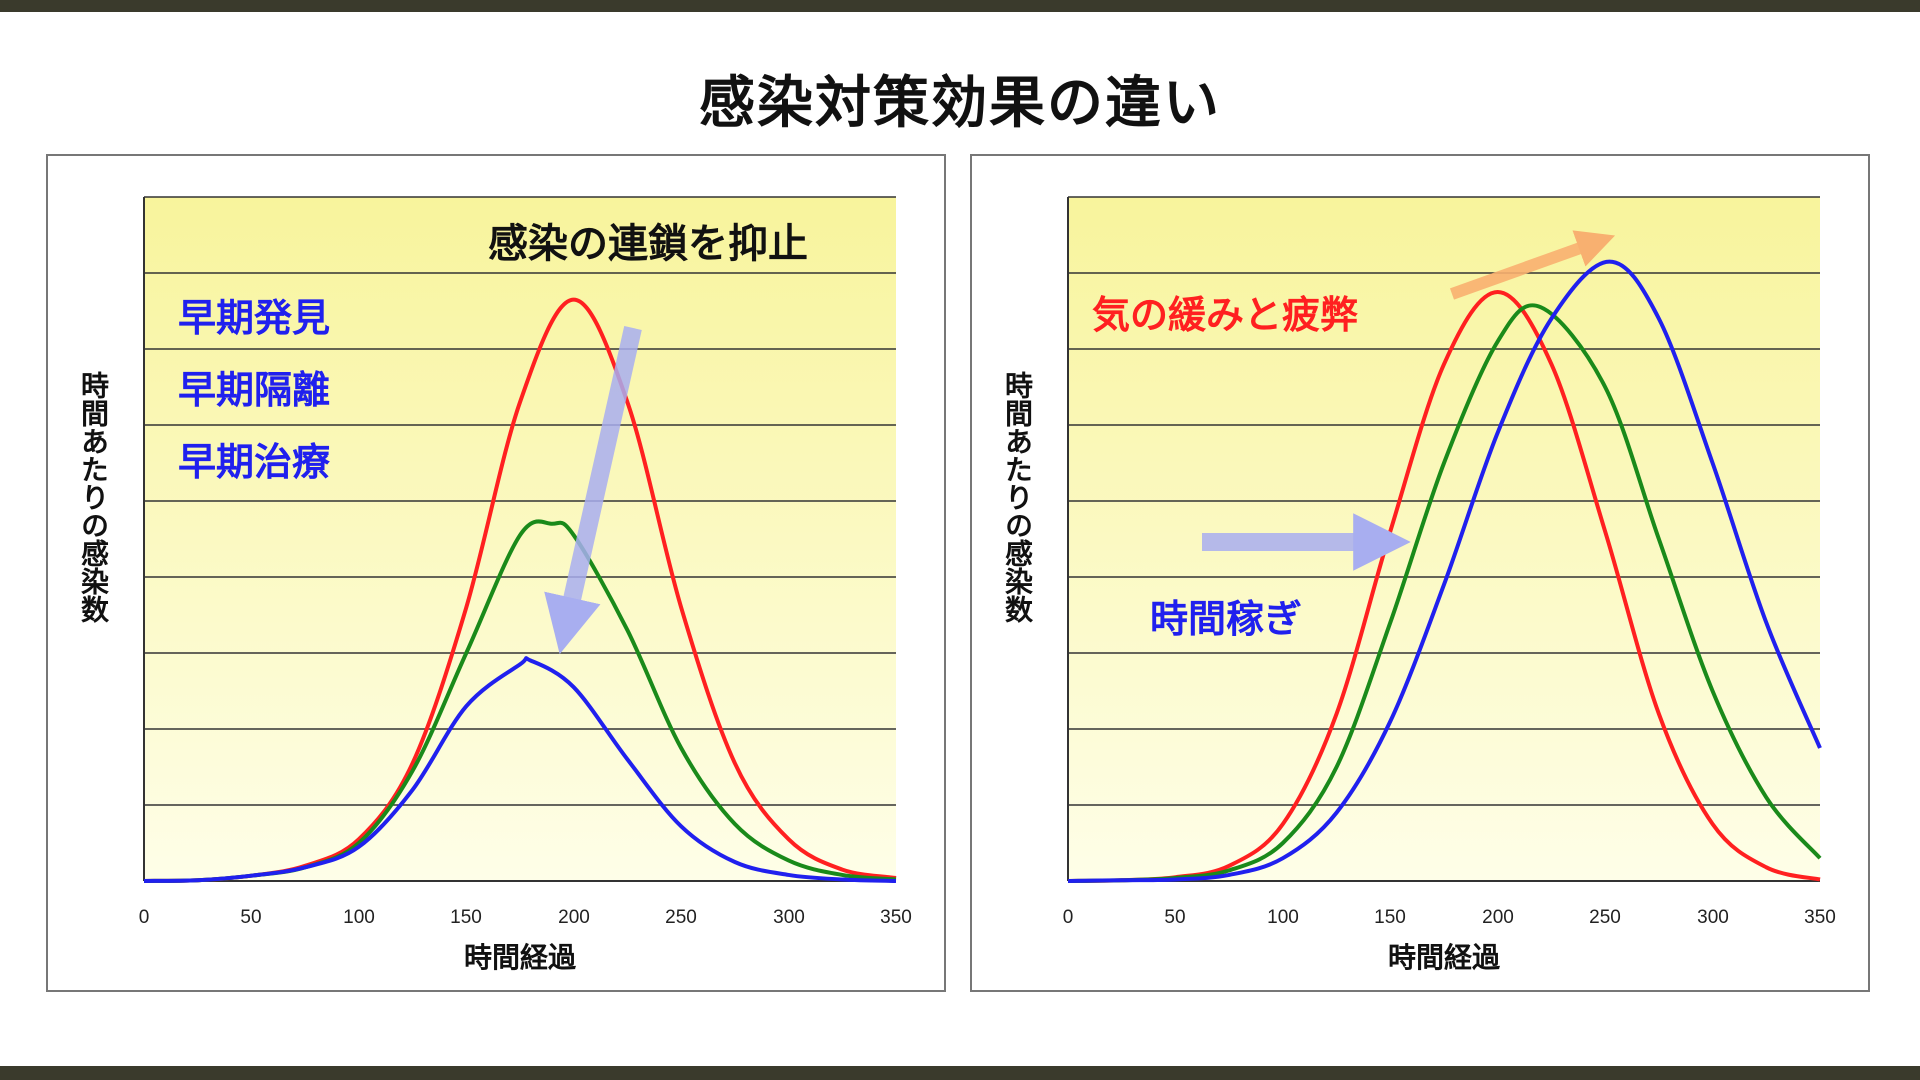  What do you see at coordinates (1225, 315) in the screenshot?
I see `annotation-complacency-fatigue: 気の緩みと疲弊` at bounding box center [1225, 315].